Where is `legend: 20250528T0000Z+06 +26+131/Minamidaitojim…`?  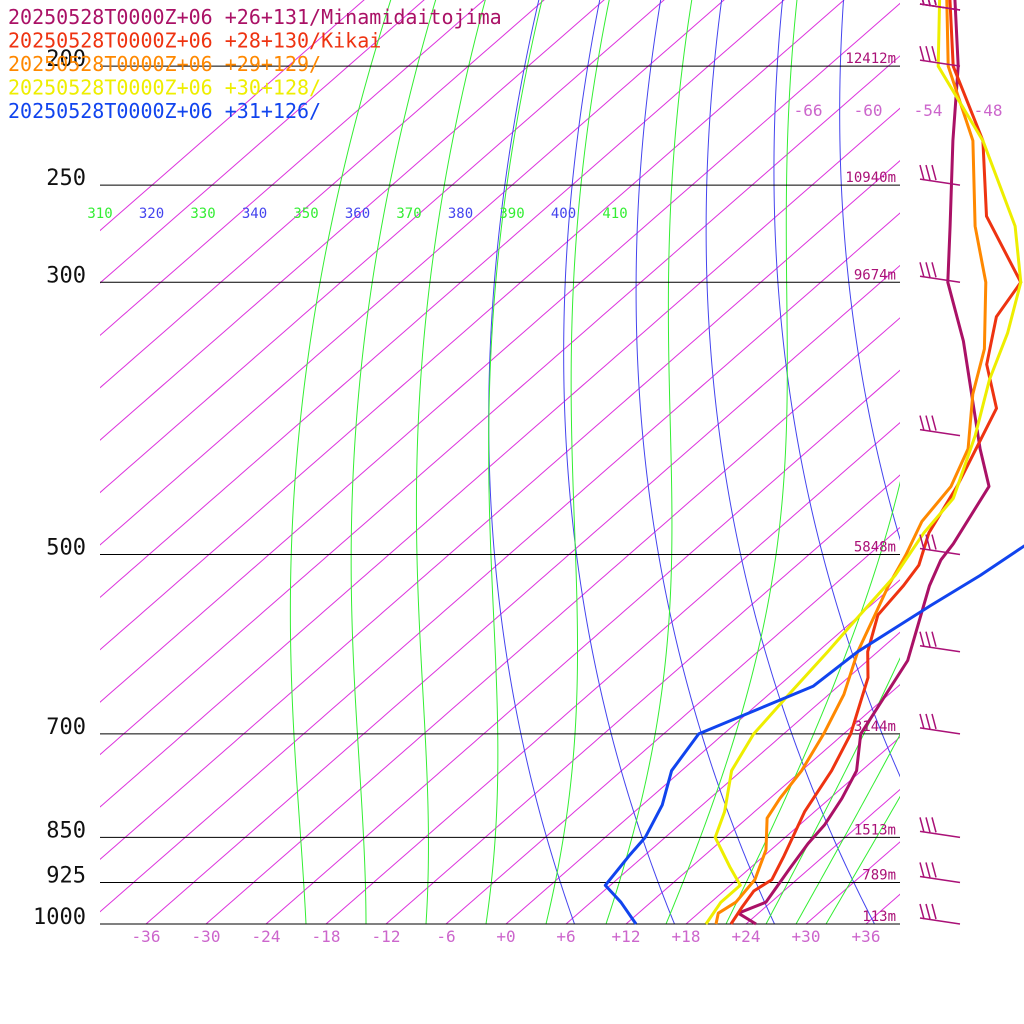 legend: 20250528T0000Z+06 +26+131/Minamidaitojim… is located at coordinates (255, 64).